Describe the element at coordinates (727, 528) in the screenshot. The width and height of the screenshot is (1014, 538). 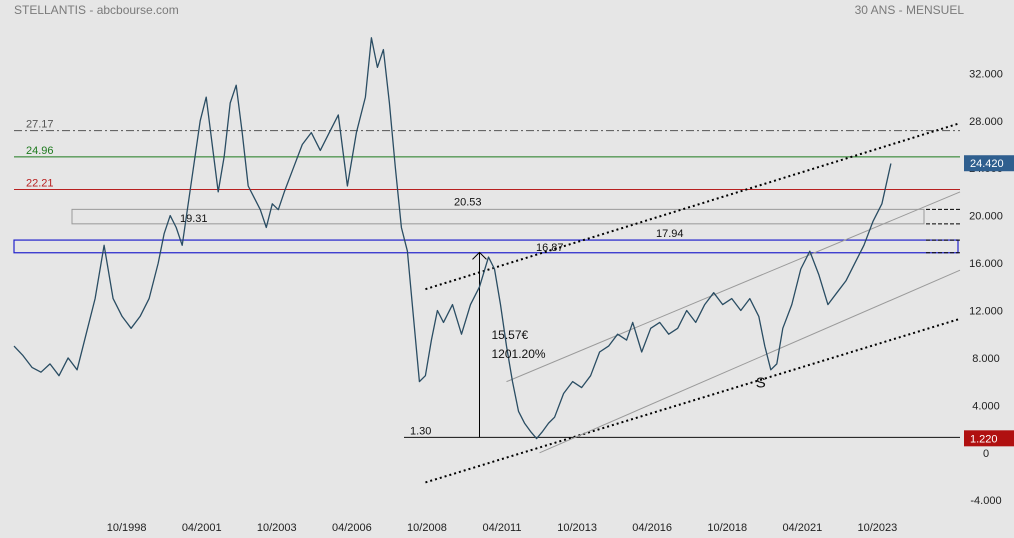
I see `x-tick-label: 10/2018` at that location.